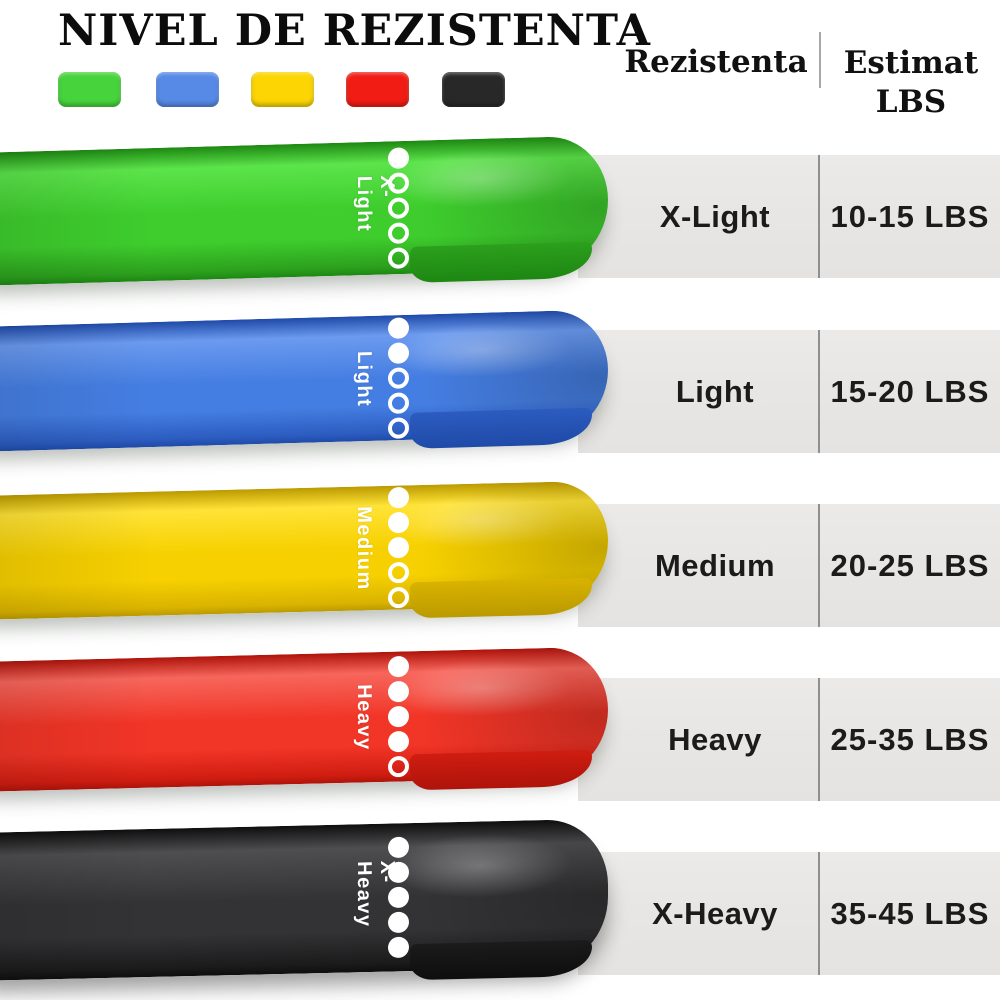 Image resolution: width=1000 pixels, height=1000 pixels. Describe the element at coordinates (187, 89) in the screenshot. I see `legend-swatch-blue` at that location.